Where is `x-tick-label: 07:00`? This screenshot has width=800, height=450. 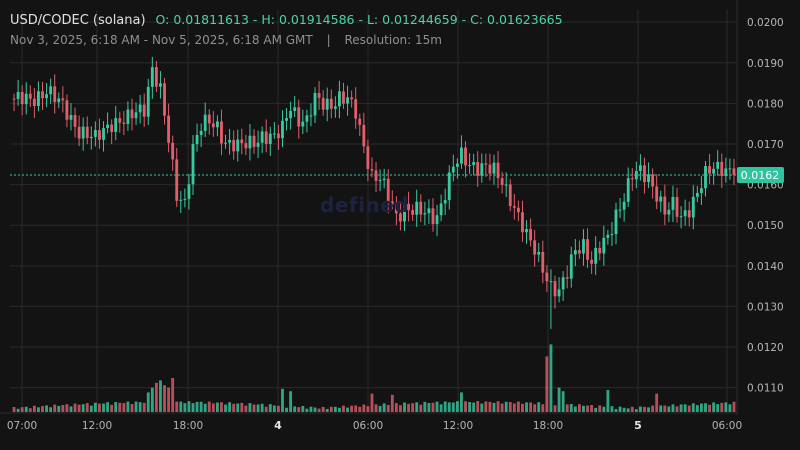 x-tick-label: 07:00 is located at coordinates (22, 426).